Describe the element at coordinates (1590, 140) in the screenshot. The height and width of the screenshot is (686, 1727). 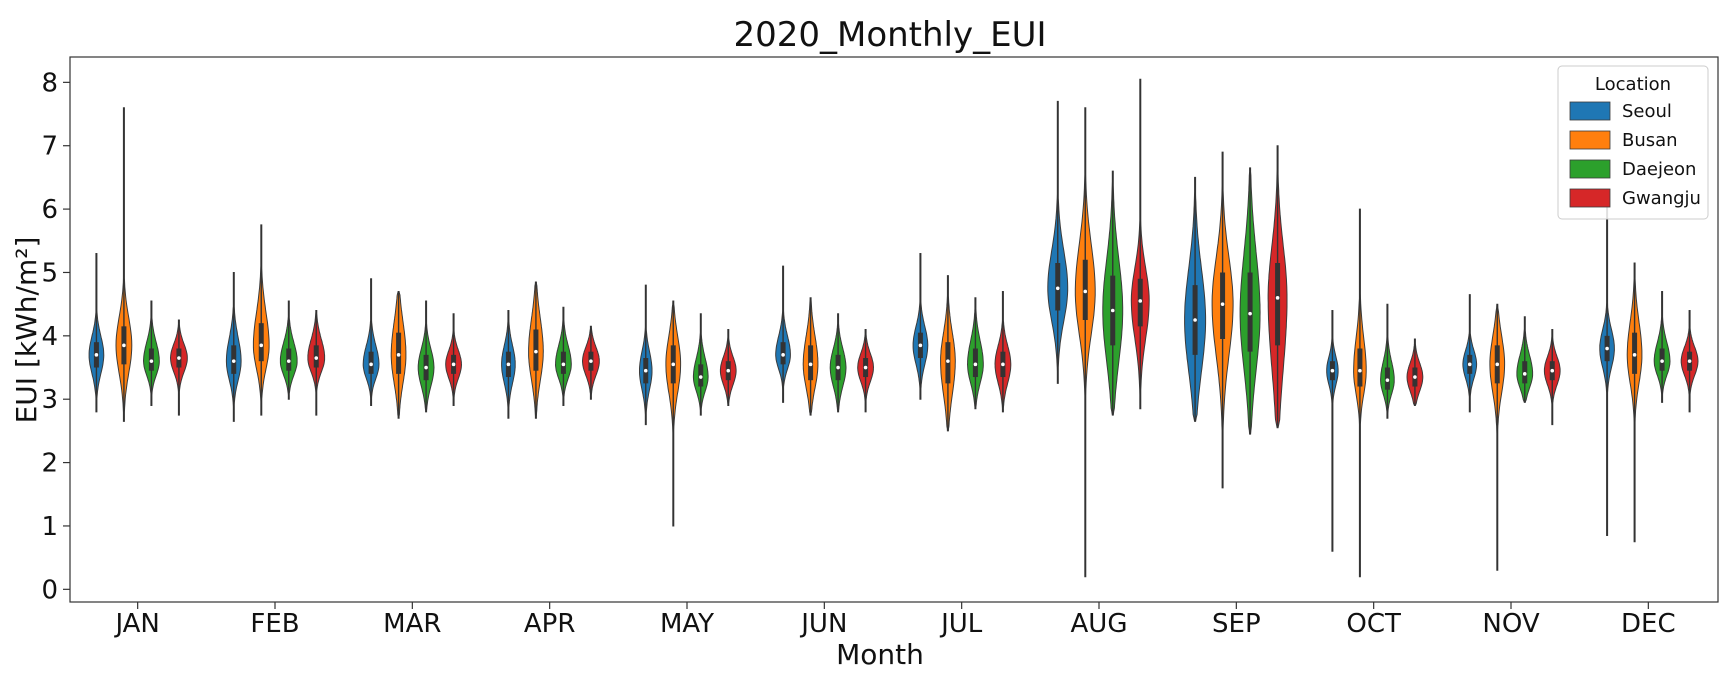
I see `legend-swatch-busan` at that location.